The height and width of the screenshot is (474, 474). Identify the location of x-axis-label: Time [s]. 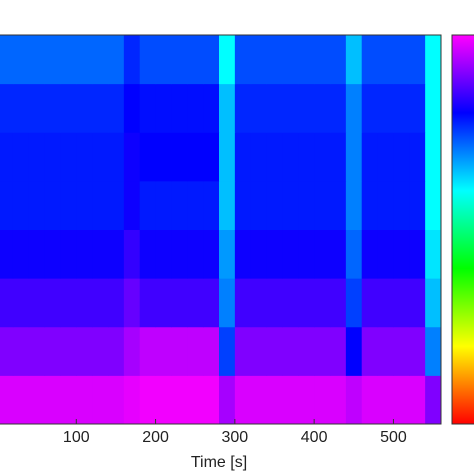
(219, 462).